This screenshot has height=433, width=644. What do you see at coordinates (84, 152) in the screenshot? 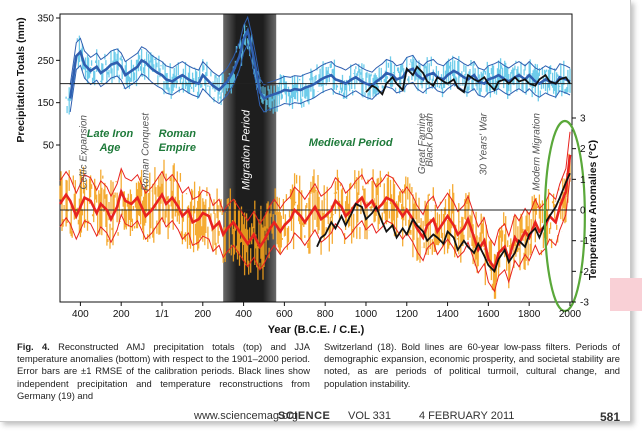
I see `annotation-celtic-expansion: Celtic Expansion` at bounding box center [84, 152].